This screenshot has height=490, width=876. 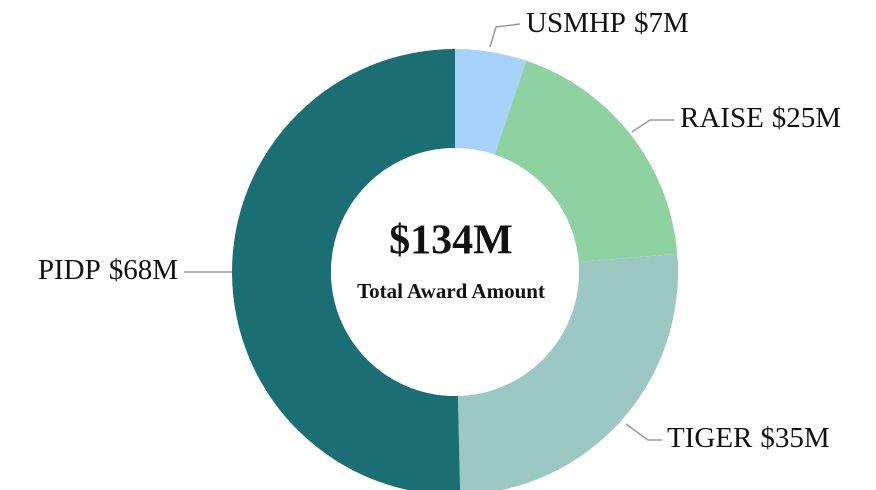 I want to click on slice-label: RAISE $25M, so click(x=760, y=118).